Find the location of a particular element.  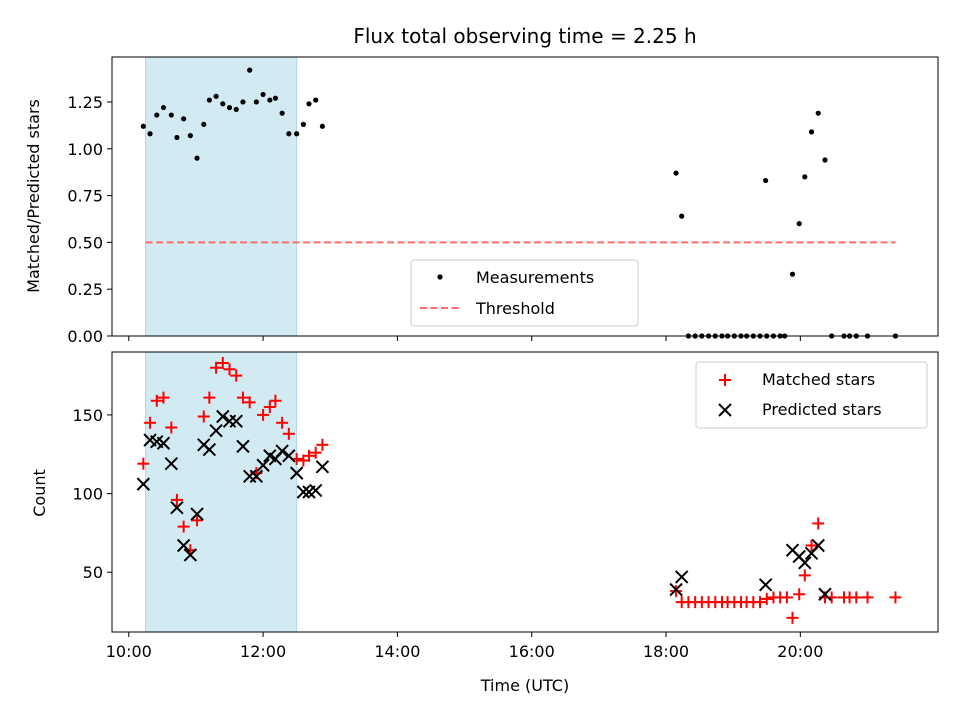

x-tick-label: 16:00 is located at coordinates (532, 651).